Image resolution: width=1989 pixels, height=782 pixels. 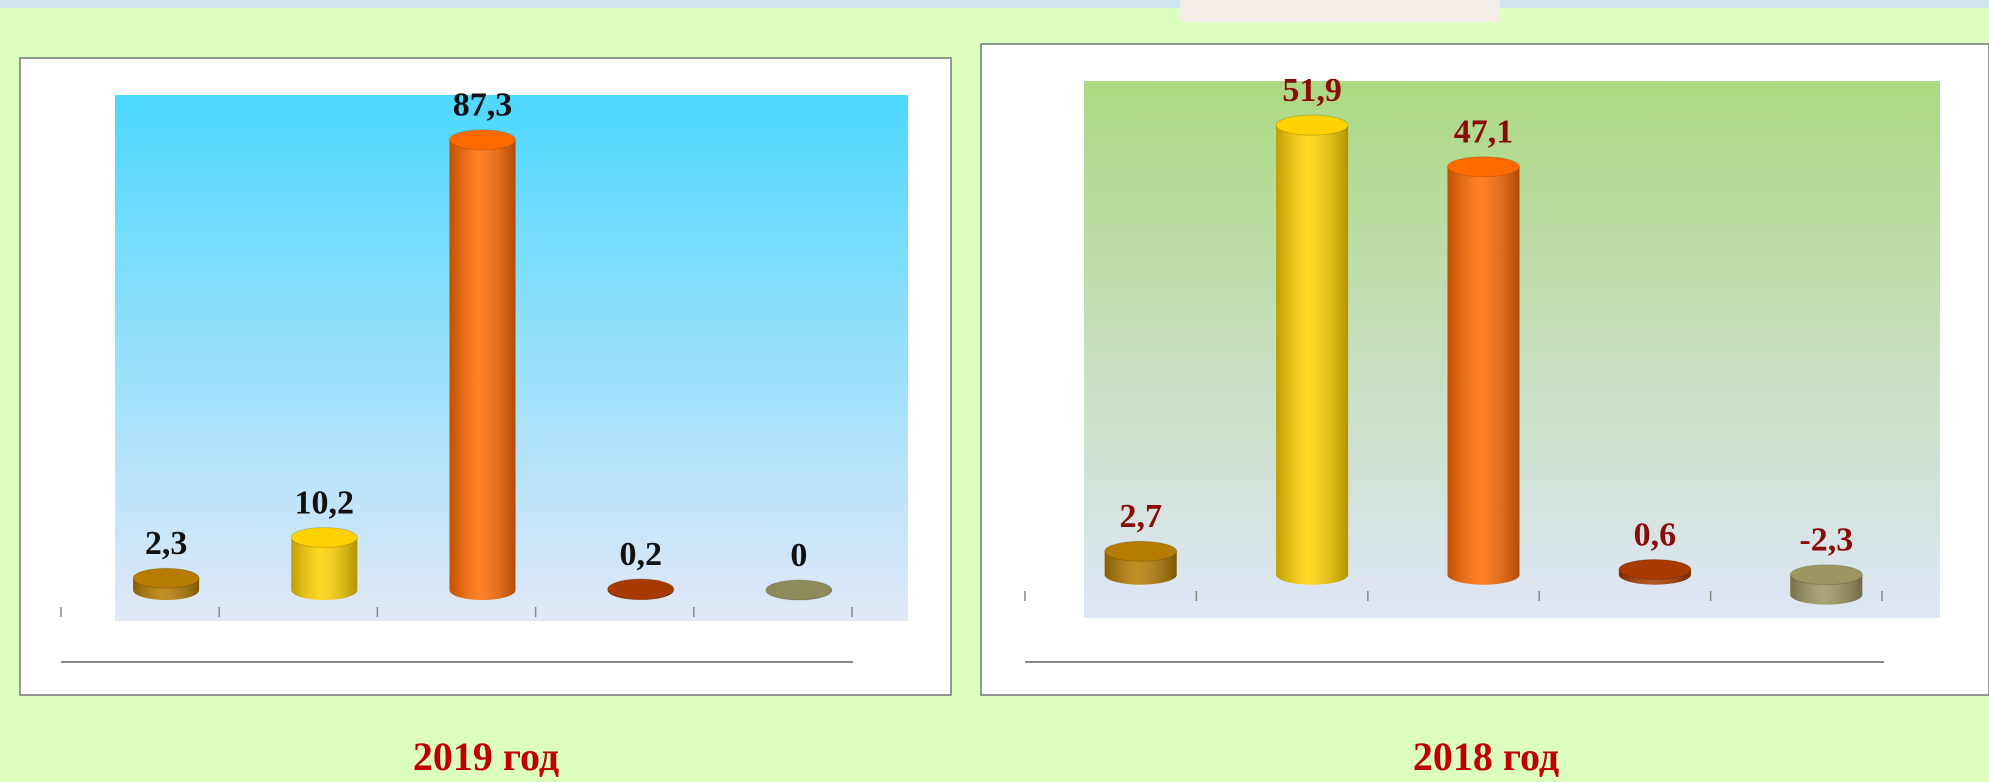 What do you see at coordinates (486, 756) in the screenshot?
I see `chart-title: 2019 год` at bounding box center [486, 756].